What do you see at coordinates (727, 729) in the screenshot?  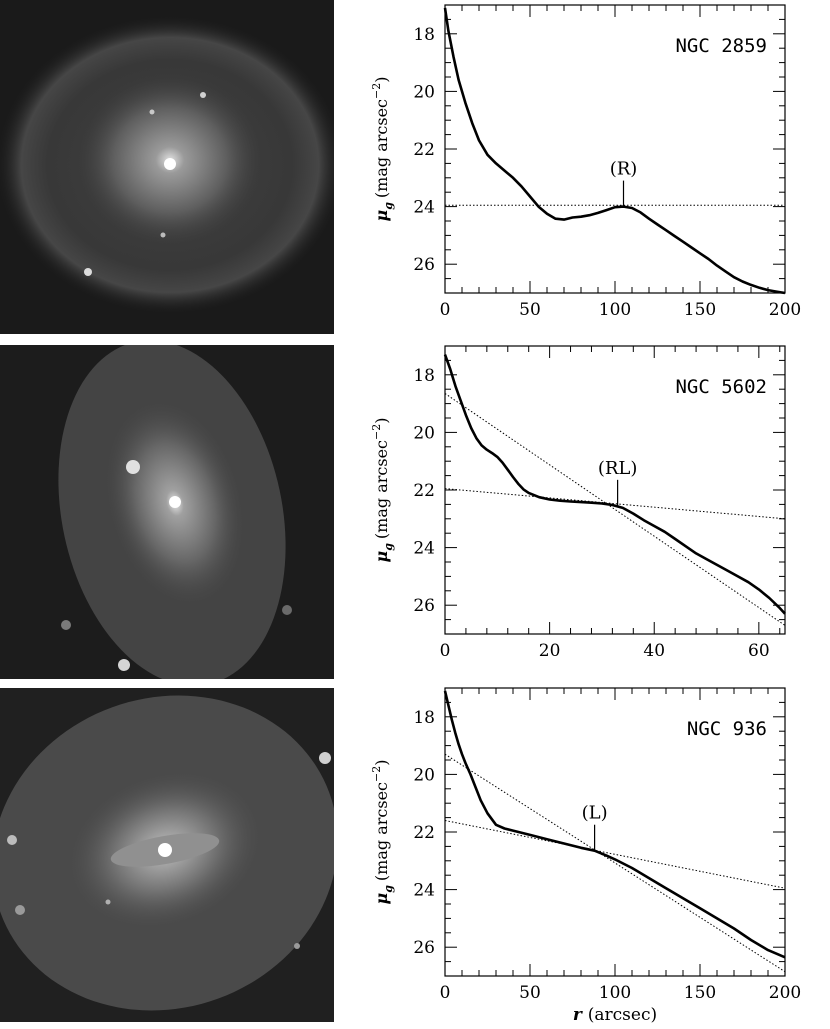 I see `galaxy-name: NGC 936` at bounding box center [727, 729].